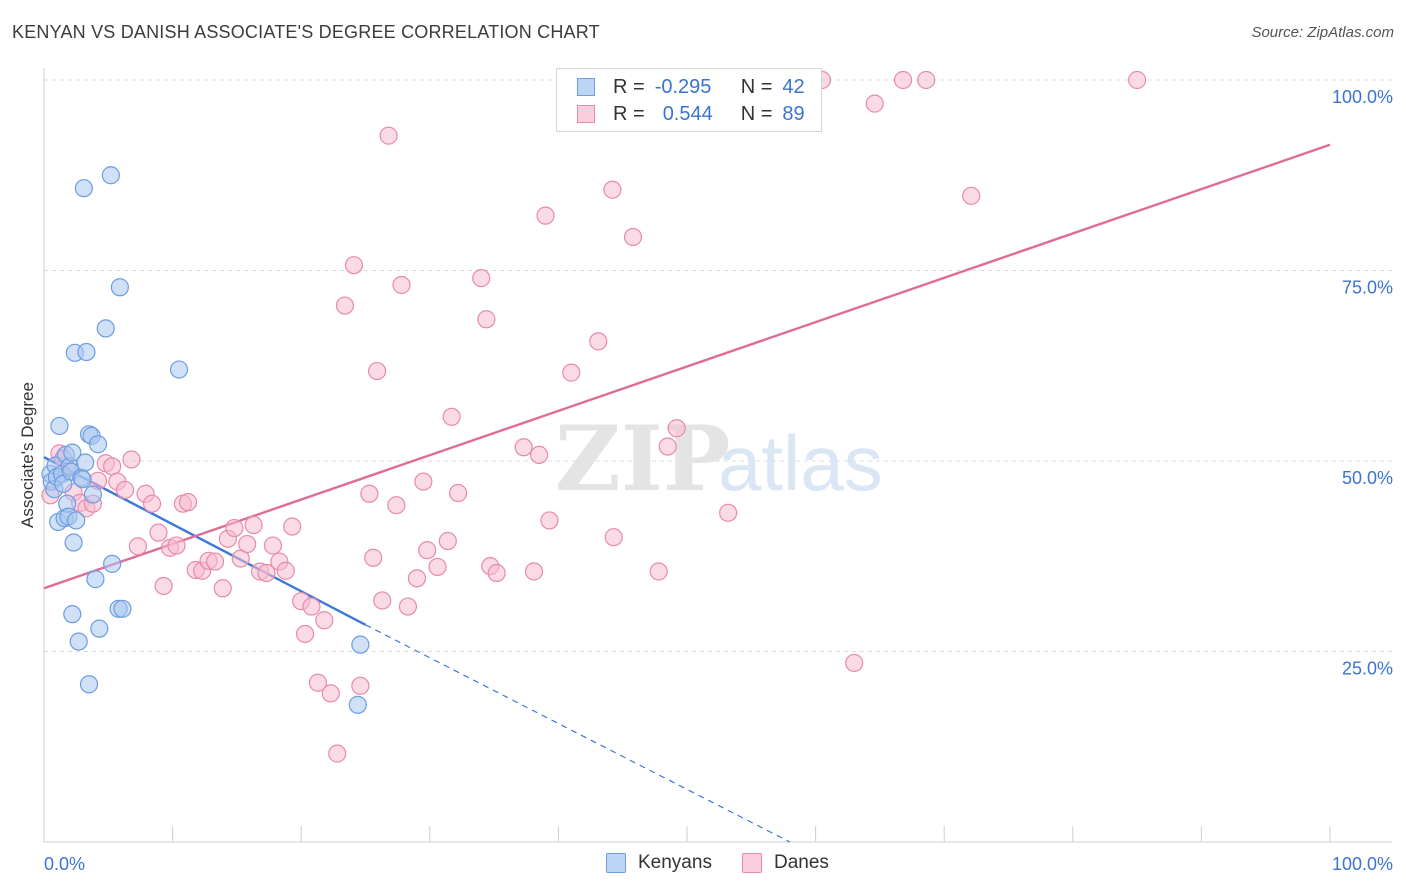 The height and width of the screenshot is (892, 1406). I want to click on r-value-kenyans: -0.295, so click(683, 86).